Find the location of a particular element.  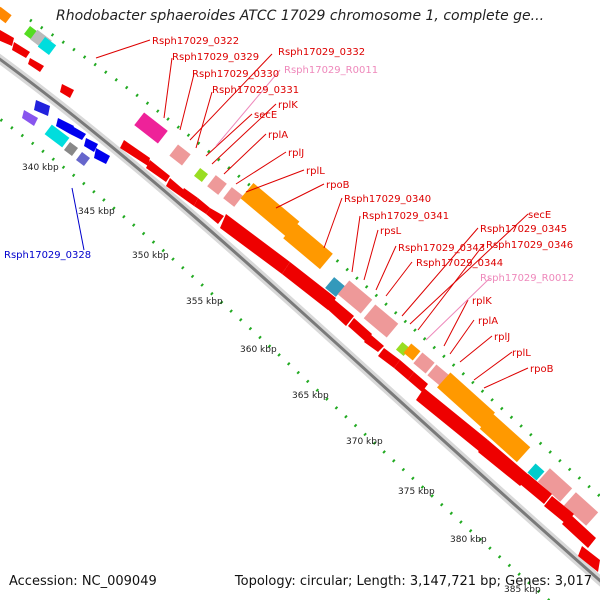

gene-label: Rsph17029_0330 is located at coordinates (235, 74).